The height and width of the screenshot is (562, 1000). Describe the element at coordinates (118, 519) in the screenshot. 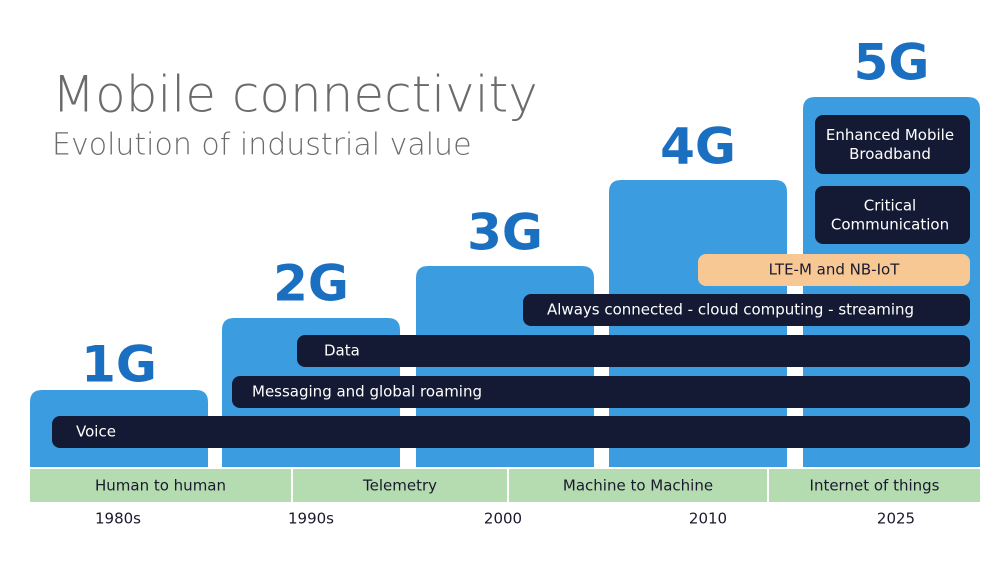

I see `year-label: 1980s` at that location.